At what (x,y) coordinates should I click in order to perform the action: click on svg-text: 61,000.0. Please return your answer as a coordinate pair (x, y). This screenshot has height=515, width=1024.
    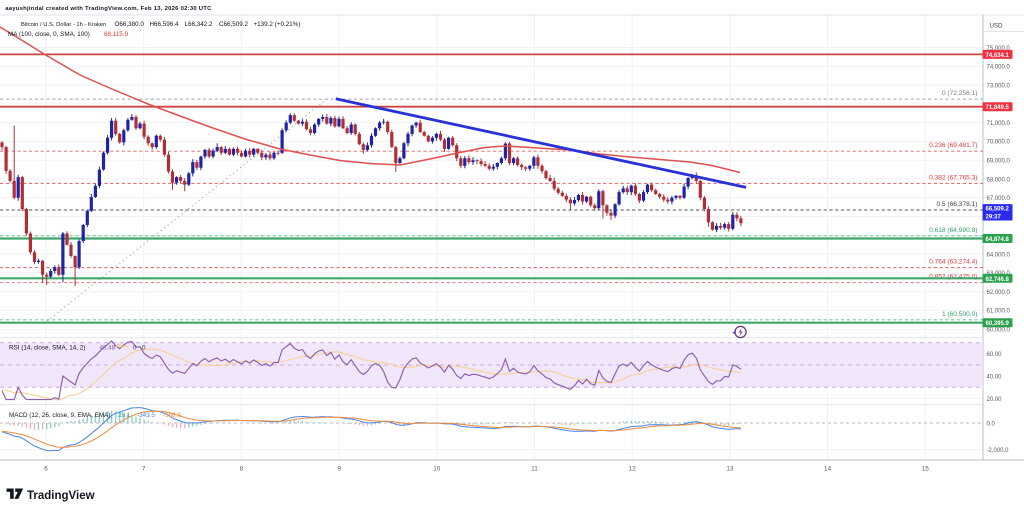
    Looking at the image, I should click on (999, 312).